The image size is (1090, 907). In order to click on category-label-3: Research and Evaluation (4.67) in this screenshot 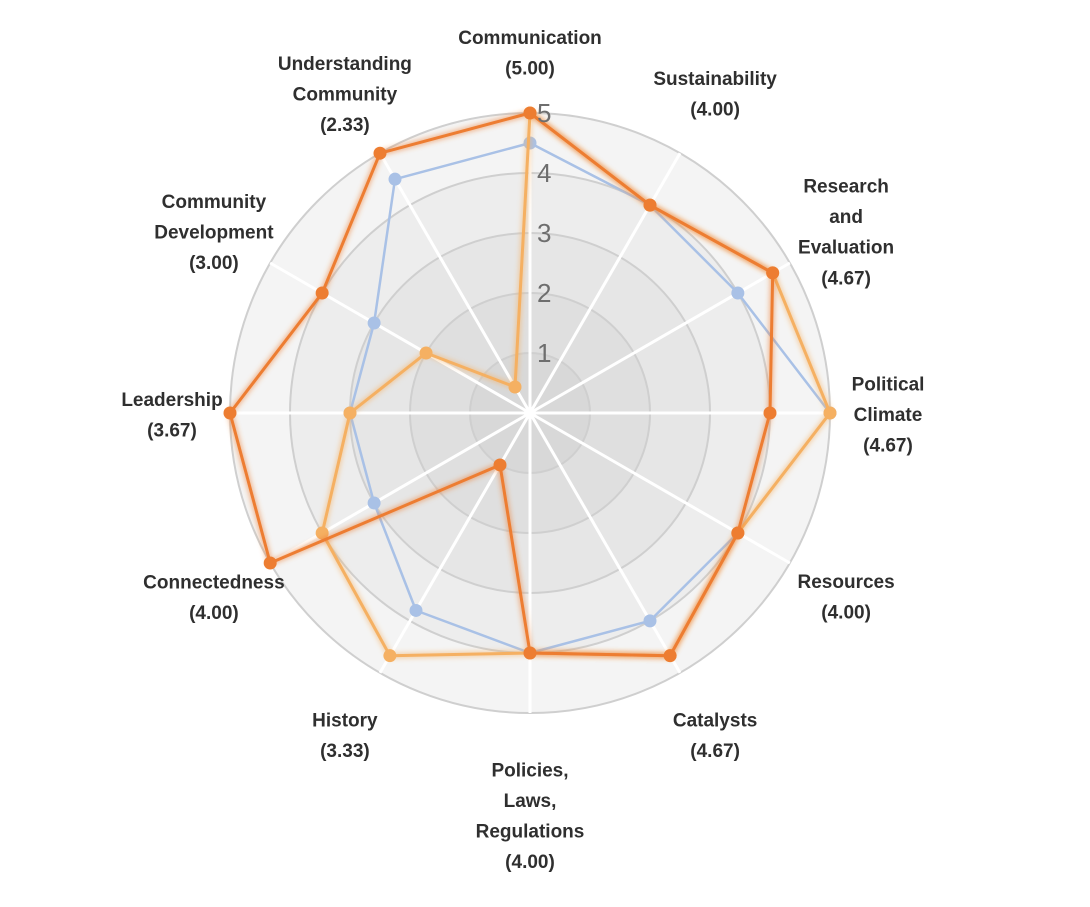, I will do `click(846, 233)`.